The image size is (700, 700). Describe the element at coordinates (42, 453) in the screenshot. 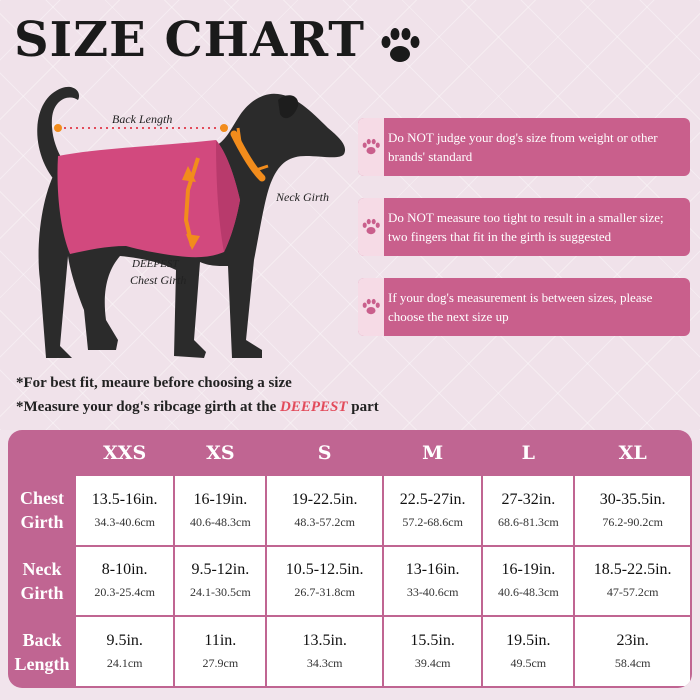

I see `corner-cell` at that location.